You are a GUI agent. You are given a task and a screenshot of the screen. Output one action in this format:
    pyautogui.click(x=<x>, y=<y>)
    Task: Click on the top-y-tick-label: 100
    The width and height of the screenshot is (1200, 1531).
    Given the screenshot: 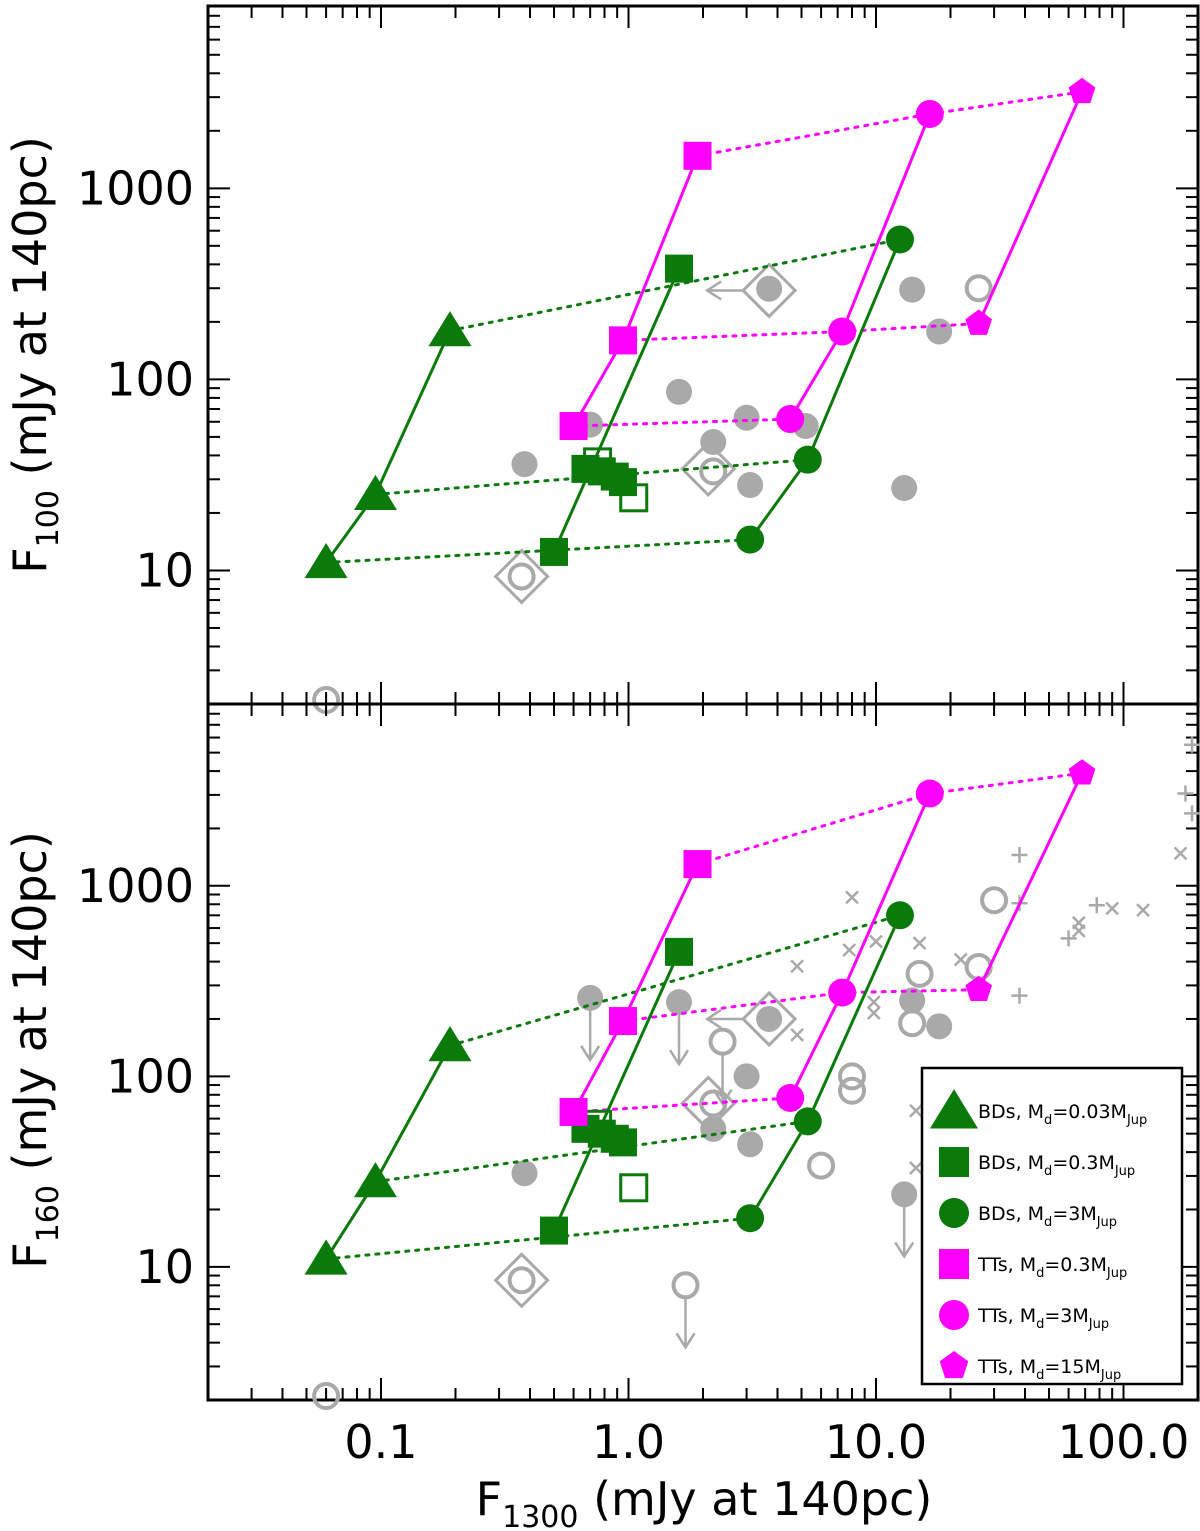 What is the action you would take?
    pyautogui.click(x=150, y=379)
    